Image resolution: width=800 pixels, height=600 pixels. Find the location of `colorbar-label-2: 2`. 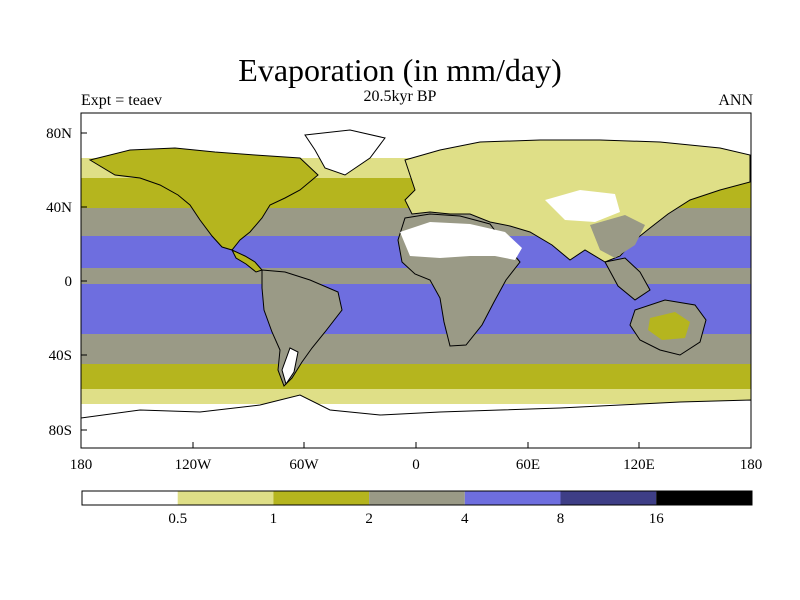

colorbar-label-2: 2 is located at coordinates (369, 519).